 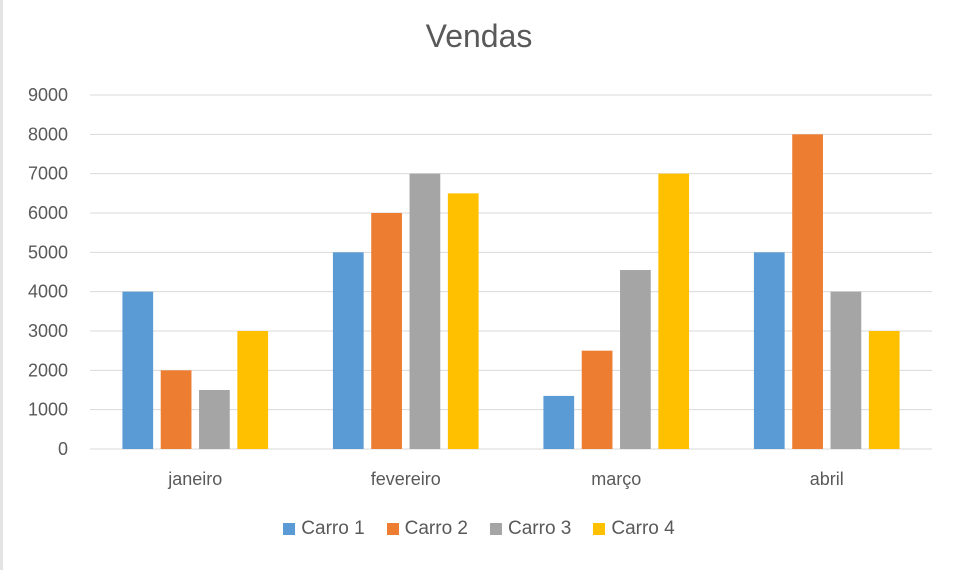 What do you see at coordinates (194, 479) in the screenshot?
I see `x-tick-label: janeiro` at bounding box center [194, 479].